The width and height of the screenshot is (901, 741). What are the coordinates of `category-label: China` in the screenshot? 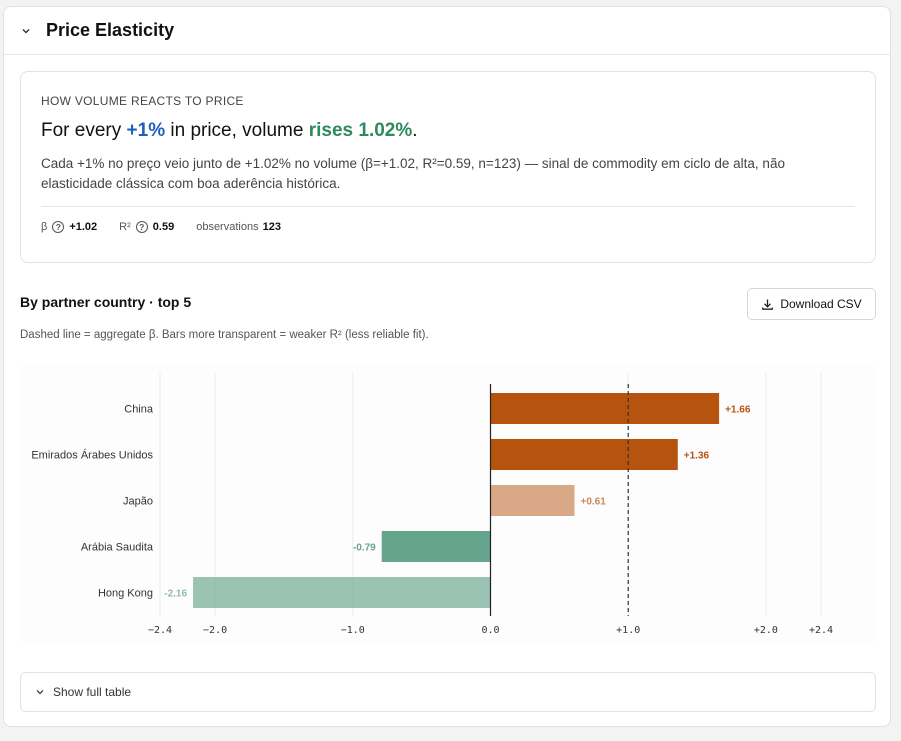 It's located at (139, 410).